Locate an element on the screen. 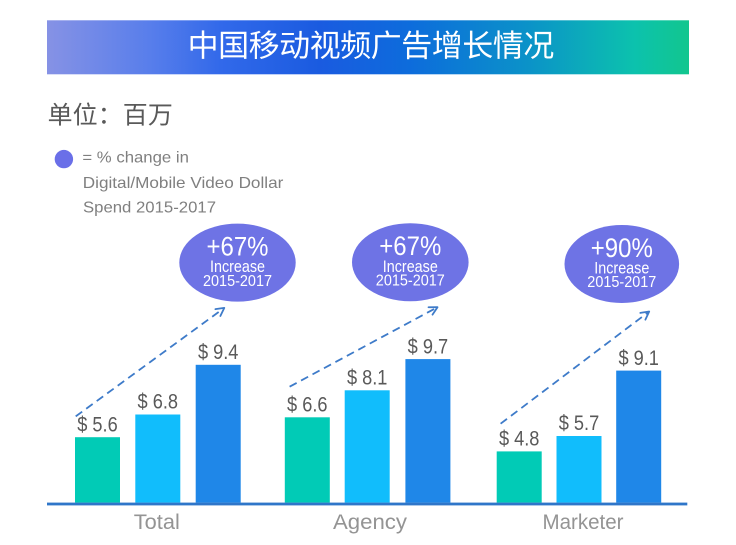 The image size is (736, 545). svg-text: $ 9.1 is located at coordinates (638, 358).